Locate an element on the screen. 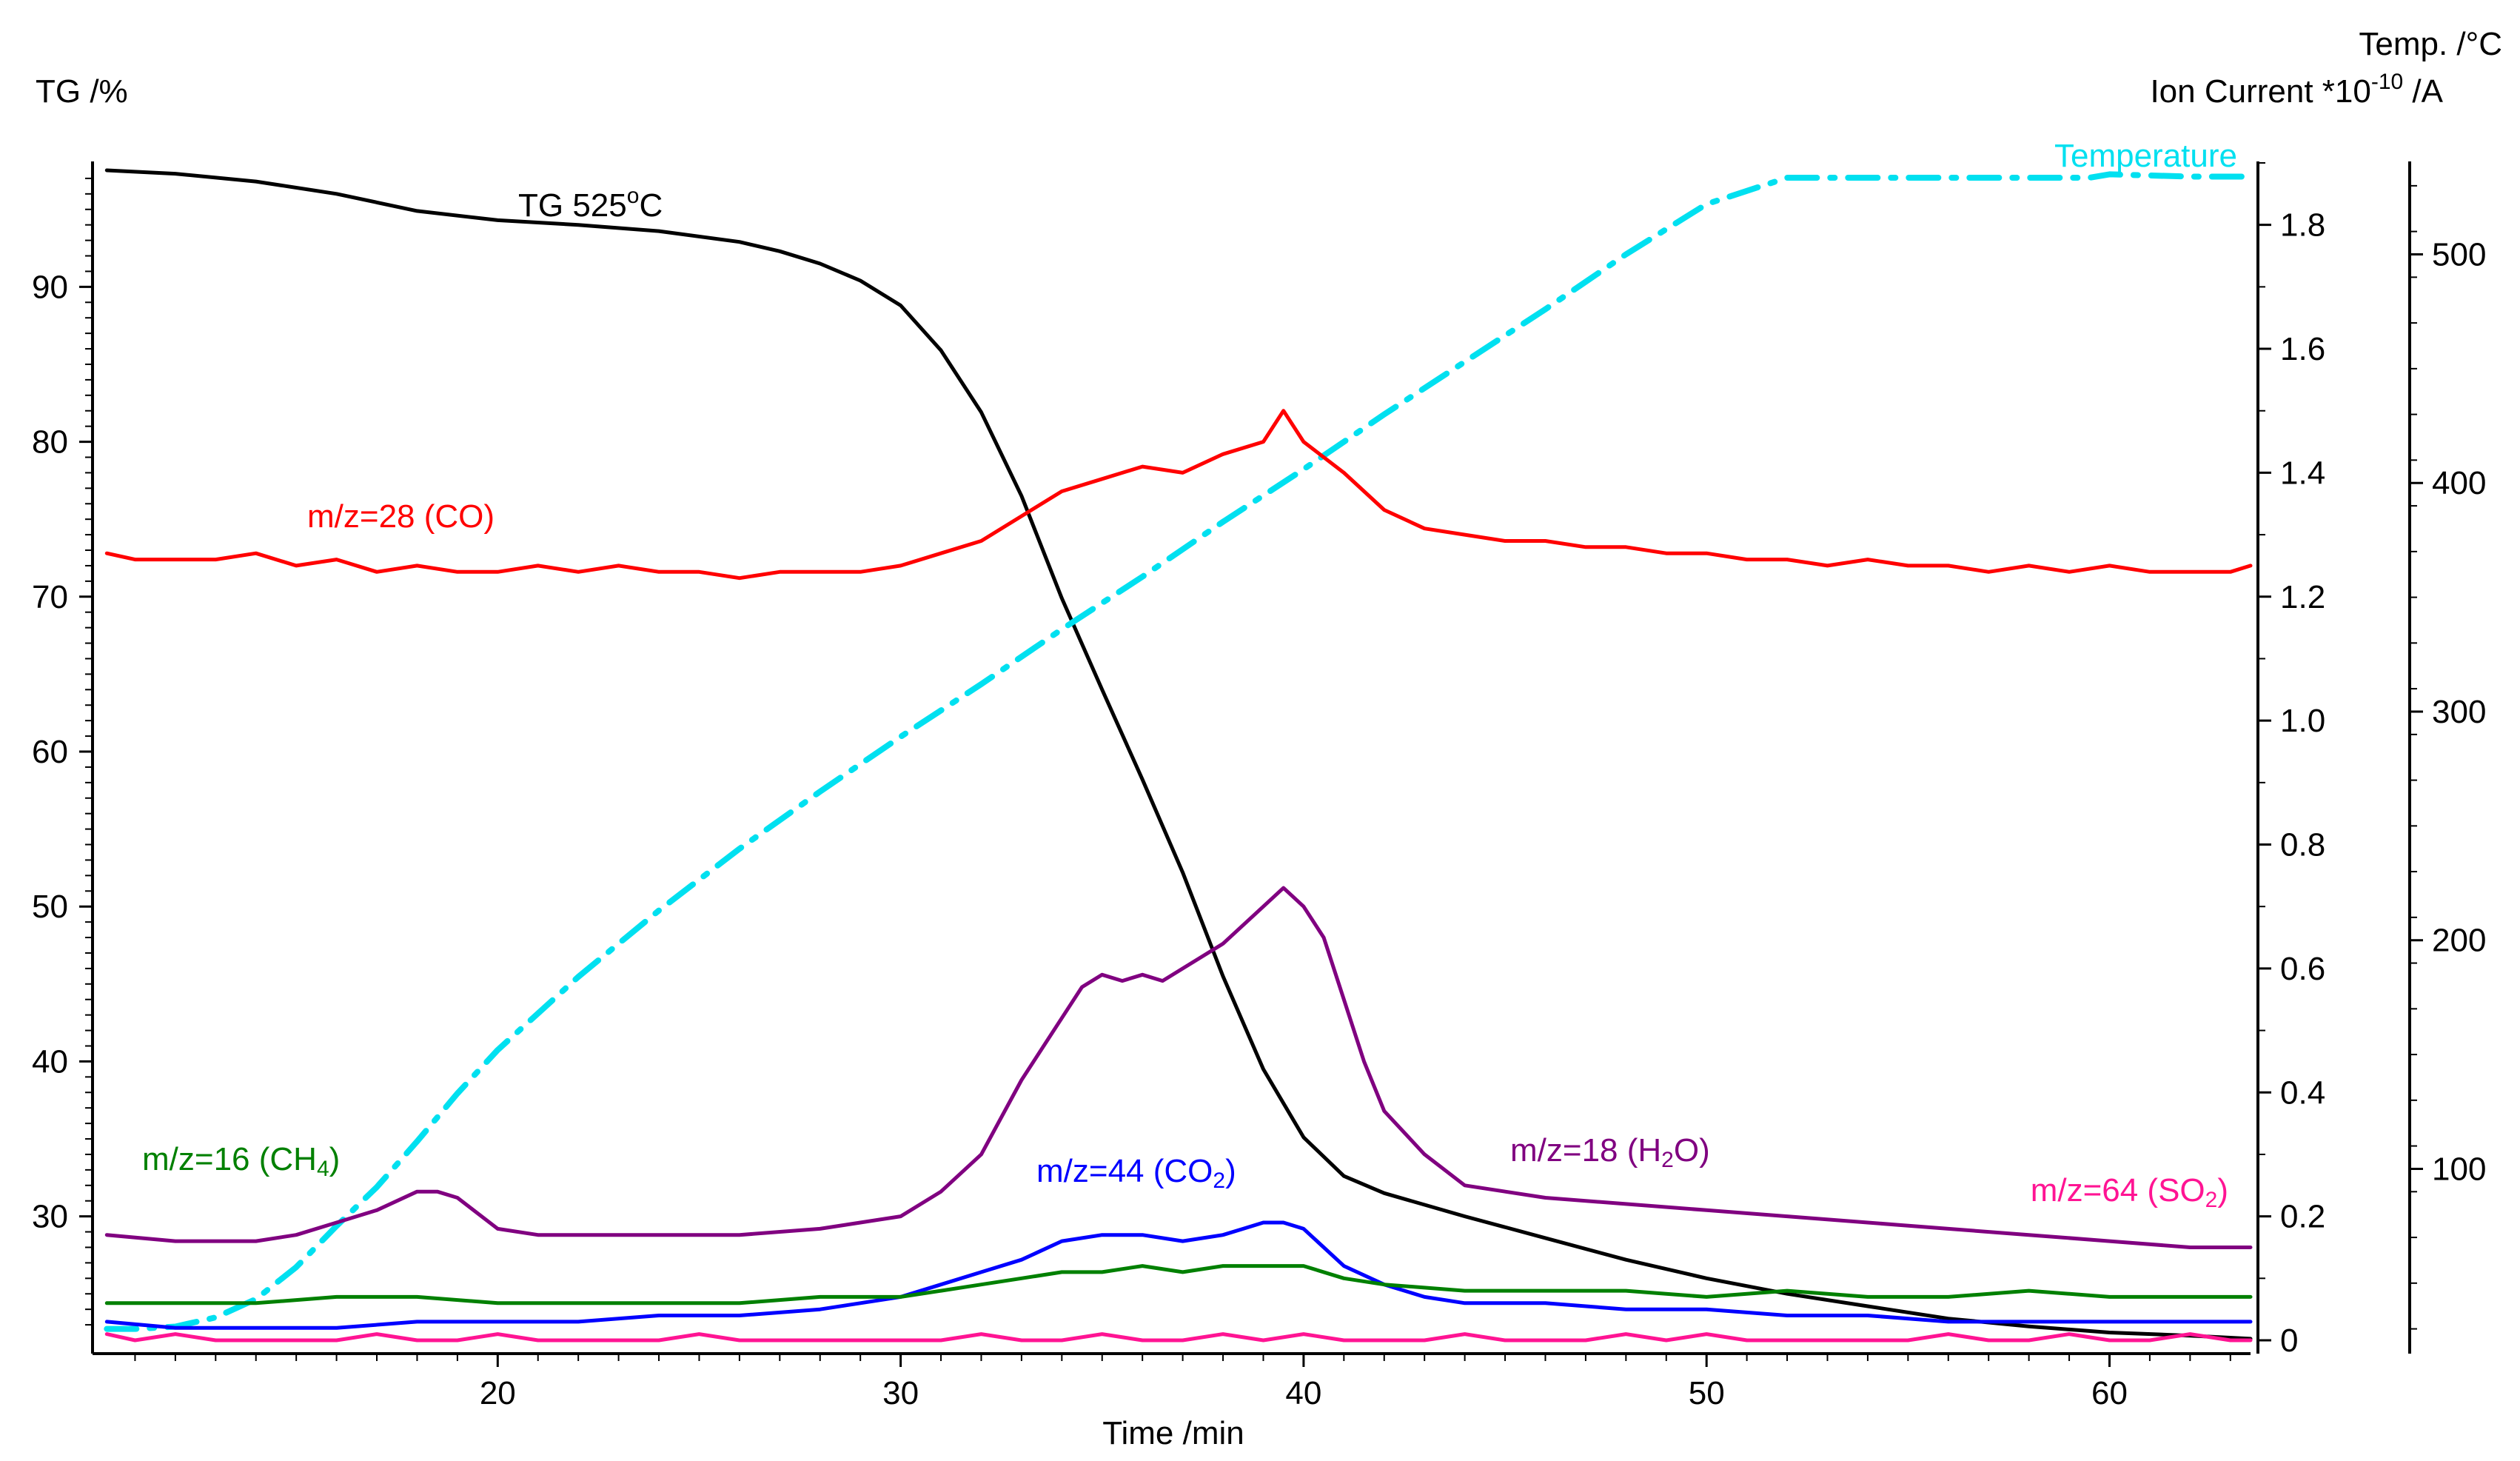 Image resolution: width=2520 pixels, height=1461 pixels. x-tick-label: 60 is located at coordinates (2109, 1393).